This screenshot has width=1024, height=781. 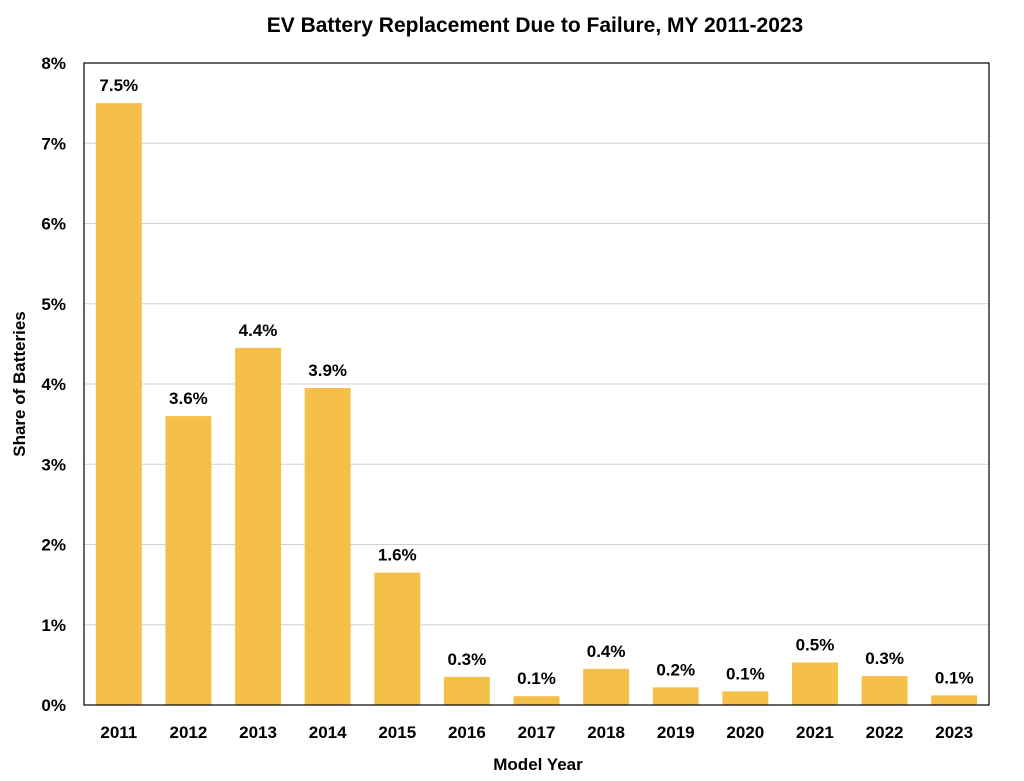 I want to click on y-tick-label: 5%, so click(x=53, y=304).